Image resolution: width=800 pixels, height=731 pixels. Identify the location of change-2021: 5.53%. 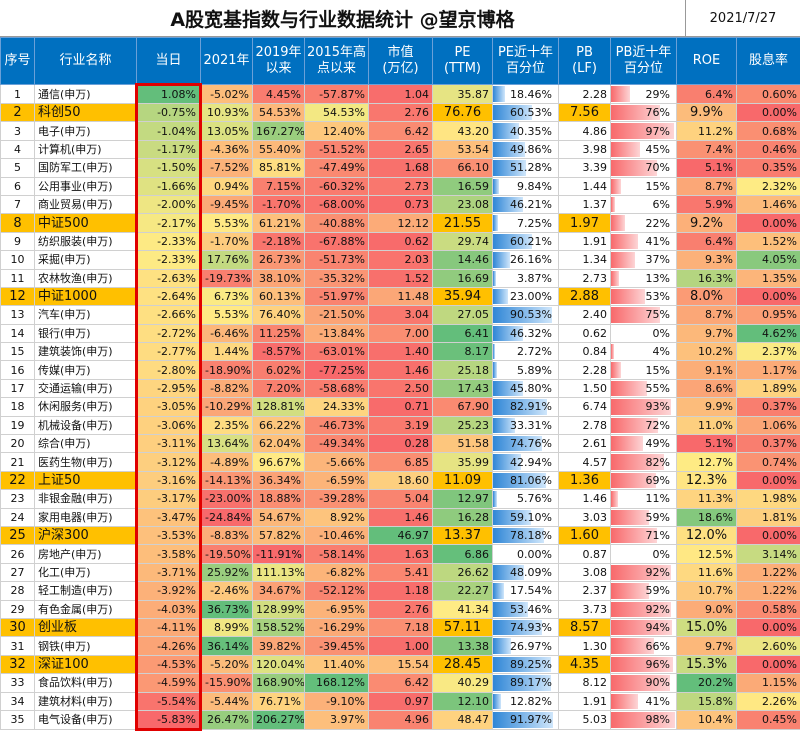
(227, 315).